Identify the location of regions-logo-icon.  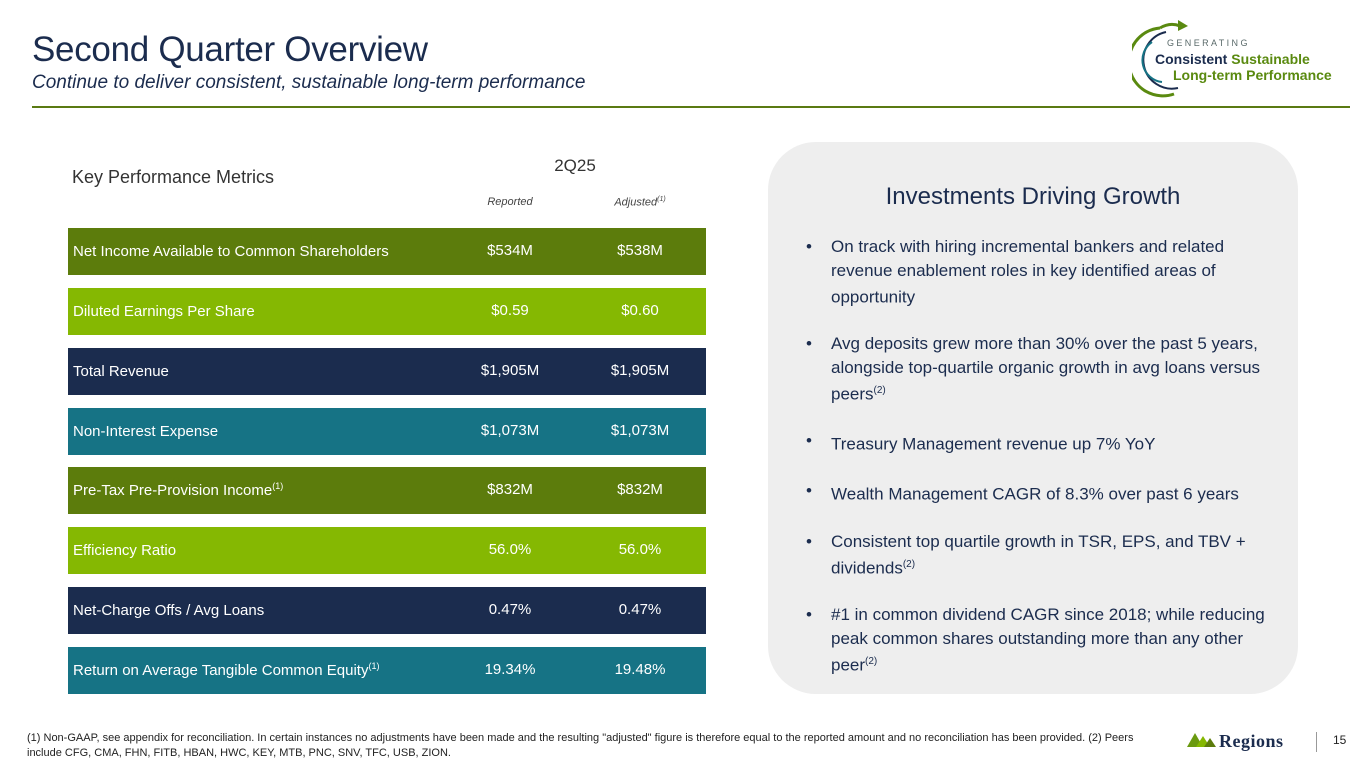
(1201, 740).